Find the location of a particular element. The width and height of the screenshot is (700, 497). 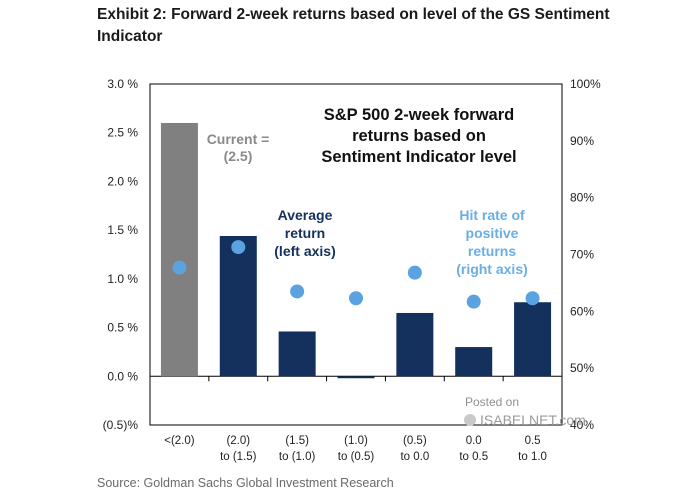

category-label: (2.0) to (1.5) is located at coordinates (238, 449).